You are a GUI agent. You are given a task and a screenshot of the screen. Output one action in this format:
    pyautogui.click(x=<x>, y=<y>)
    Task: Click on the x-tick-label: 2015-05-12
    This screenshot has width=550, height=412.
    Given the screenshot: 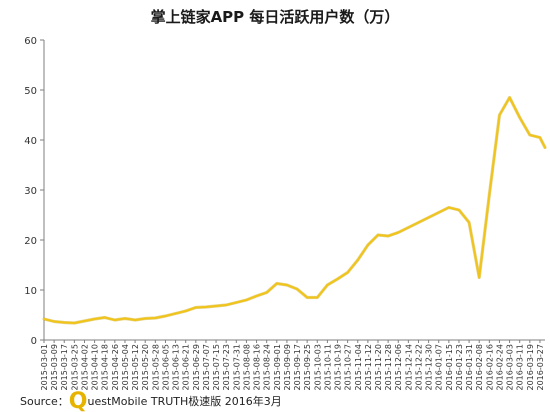 What is the action you would take?
    pyautogui.click(x=135, y=367)
    